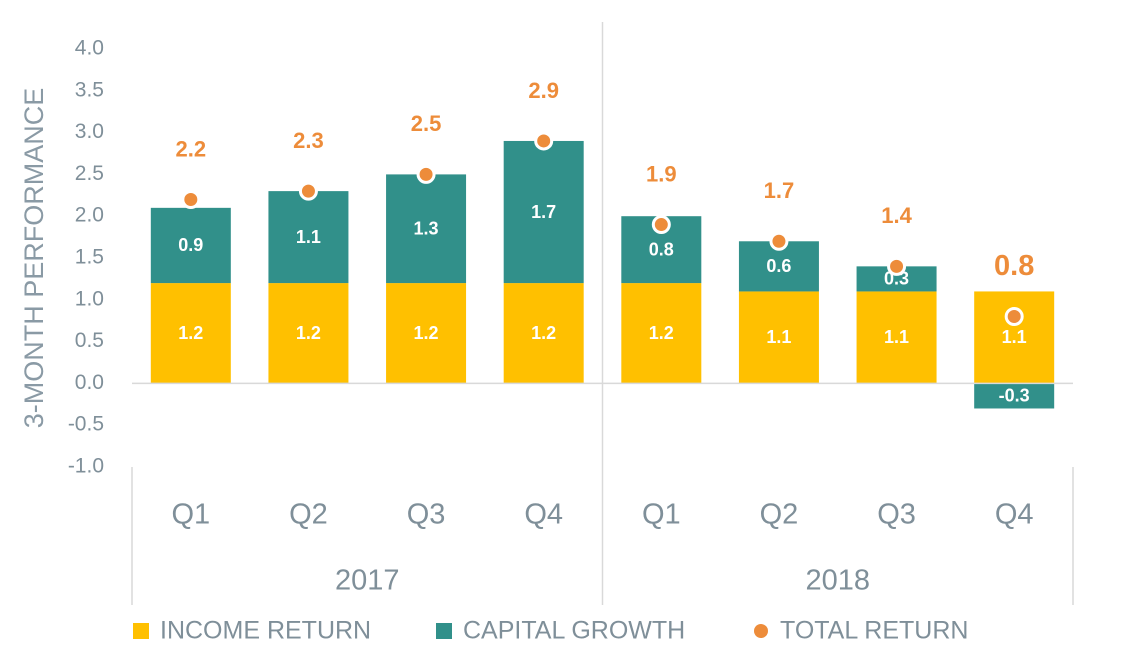 The width and height of the screenshot is (1139, 658). I want to click on y-tick-label: 0.5, so click(89, 340).